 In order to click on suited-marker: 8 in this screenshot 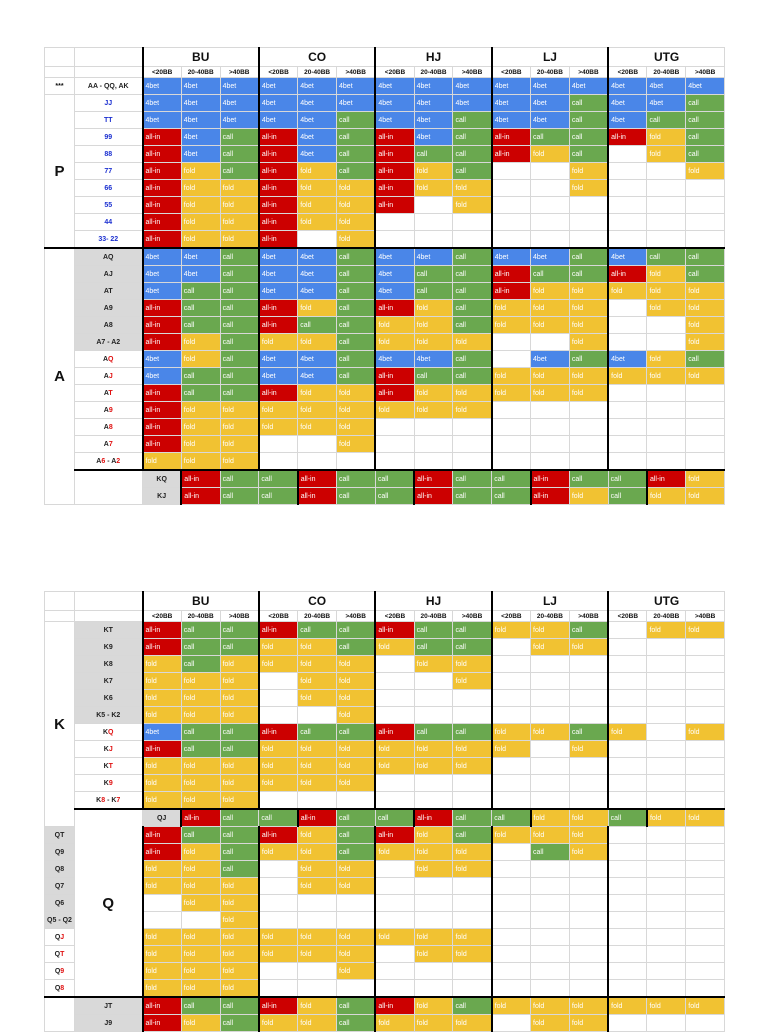, I will do `click(110, 427)`.